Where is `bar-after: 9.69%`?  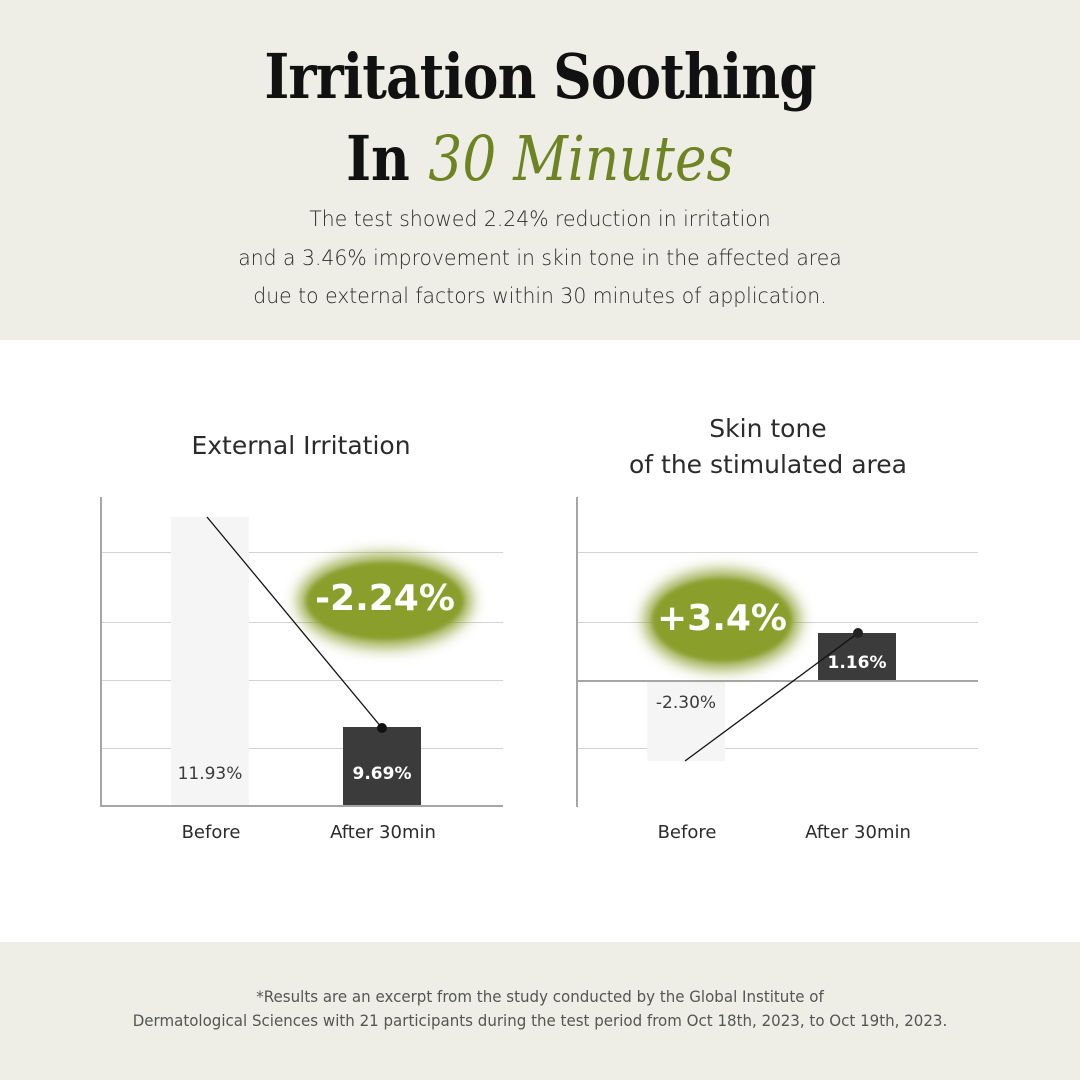 bar-after: 9.69% is located at coordinates (382, 766).